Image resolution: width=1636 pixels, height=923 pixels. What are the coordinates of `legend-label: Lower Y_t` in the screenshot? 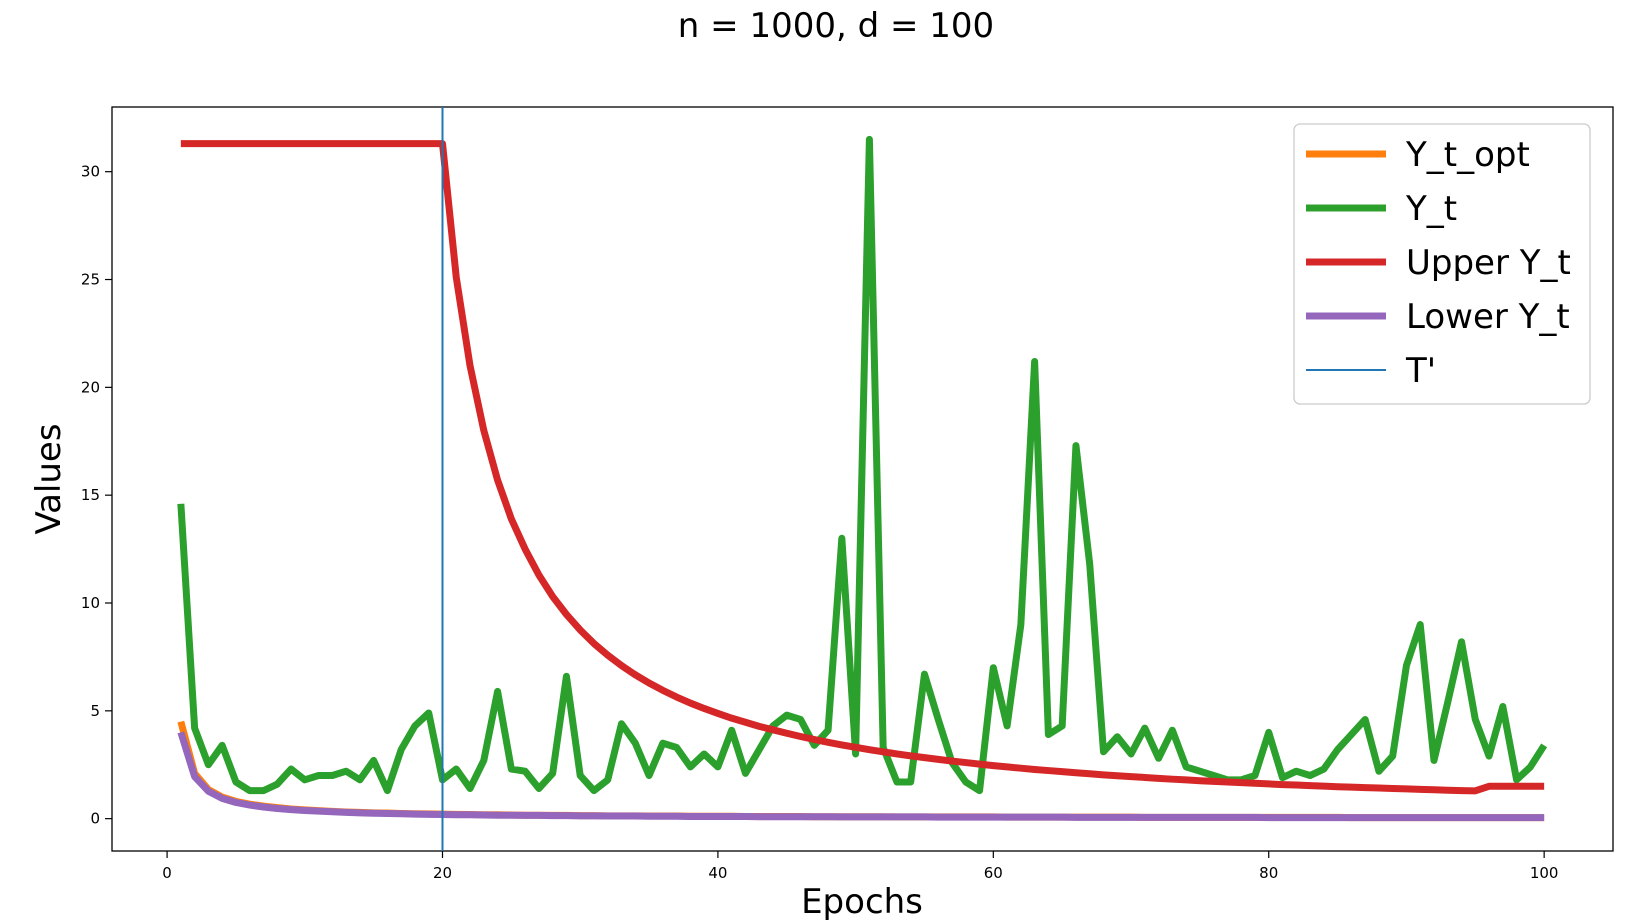 It's located at (1488, 317).